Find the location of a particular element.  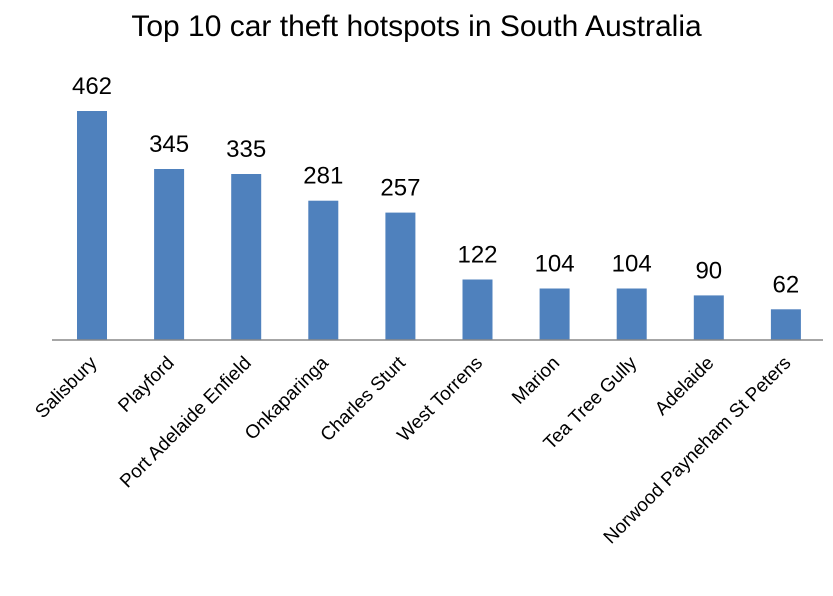

bar-norwood-payneham-st-peters is located at coordinates (785, 324).